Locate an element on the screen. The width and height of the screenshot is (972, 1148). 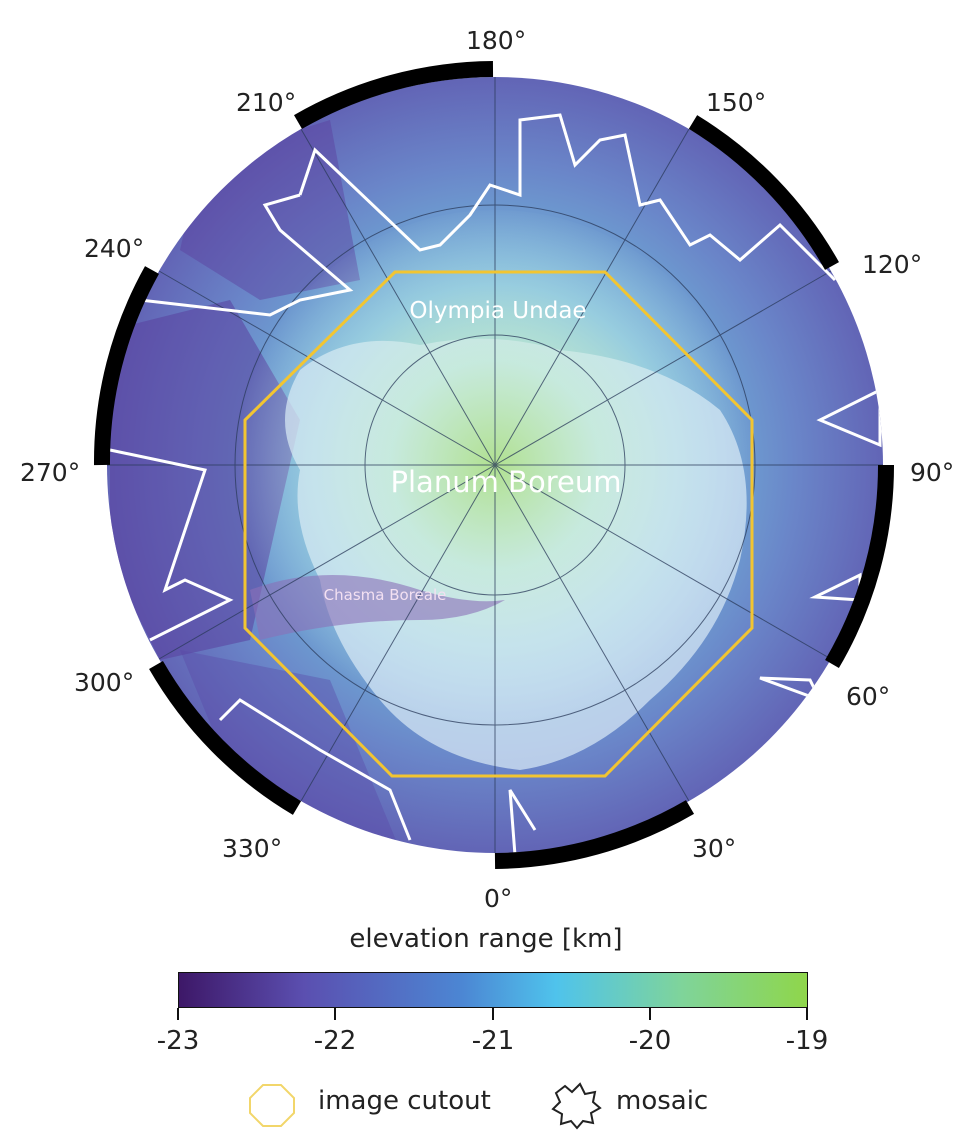
lon-label-210: 210° is located at coordinates (266, 102).